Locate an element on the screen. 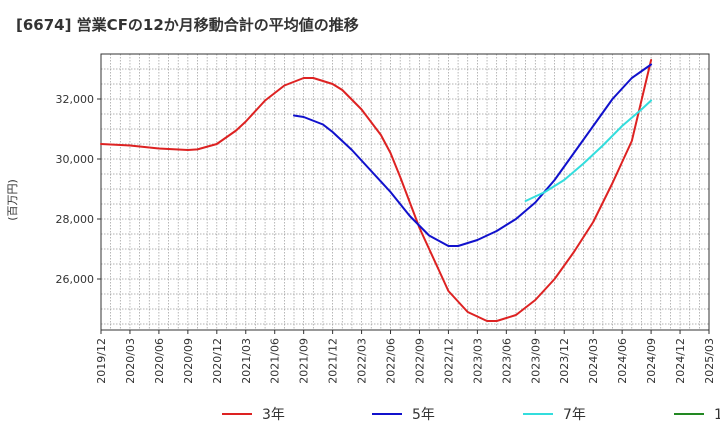  x-tick-label: 2021/03 is located at coordinates (246, 361).